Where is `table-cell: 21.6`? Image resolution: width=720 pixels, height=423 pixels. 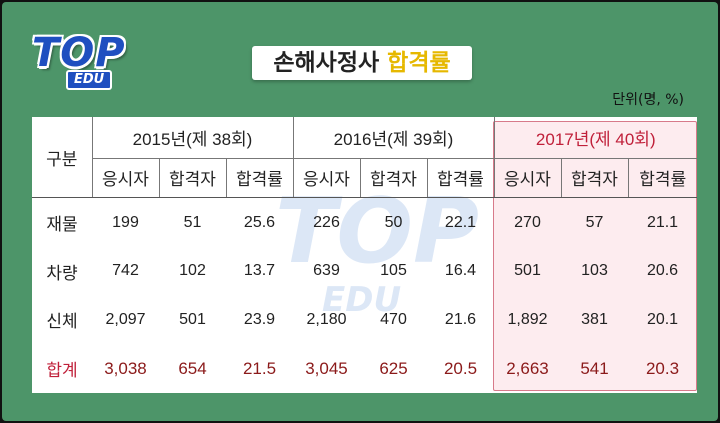 table-cell: 21.6 is located at coordinates (460, 319).